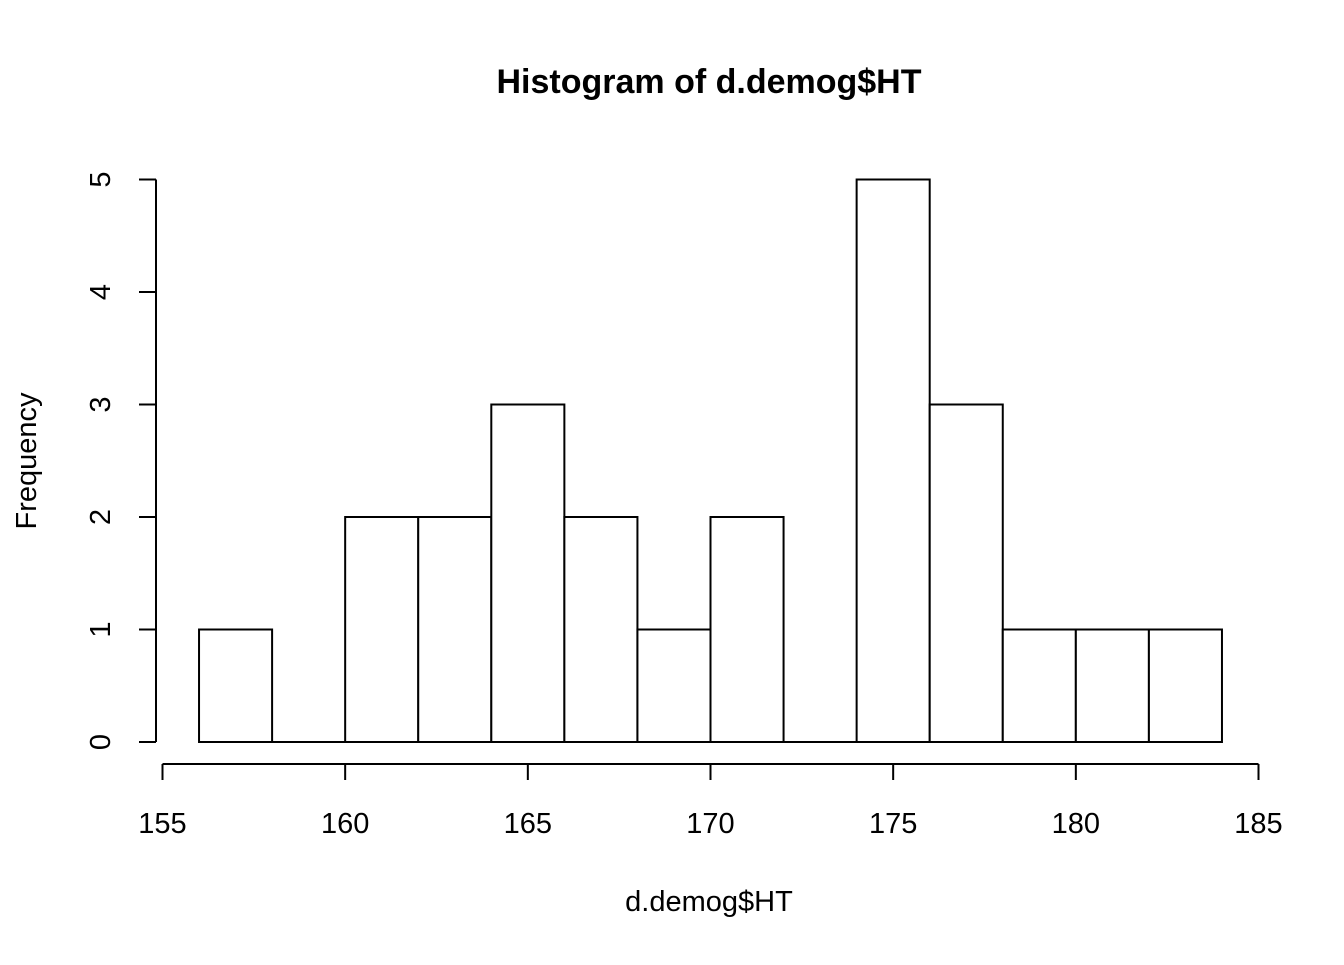 Image resolution: width=1344 pixels, height=965 pixels. I want to click on y-tick-label: 4, so click(101, 292).